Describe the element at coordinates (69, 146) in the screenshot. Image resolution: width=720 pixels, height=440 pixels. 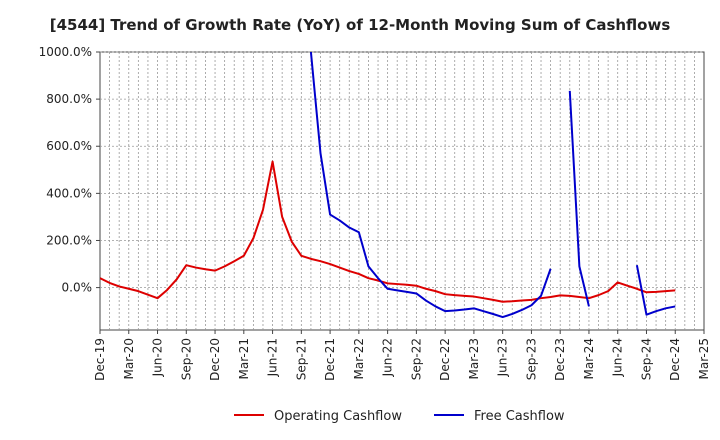
I see `y-tick-label: 600.0%` at that location.